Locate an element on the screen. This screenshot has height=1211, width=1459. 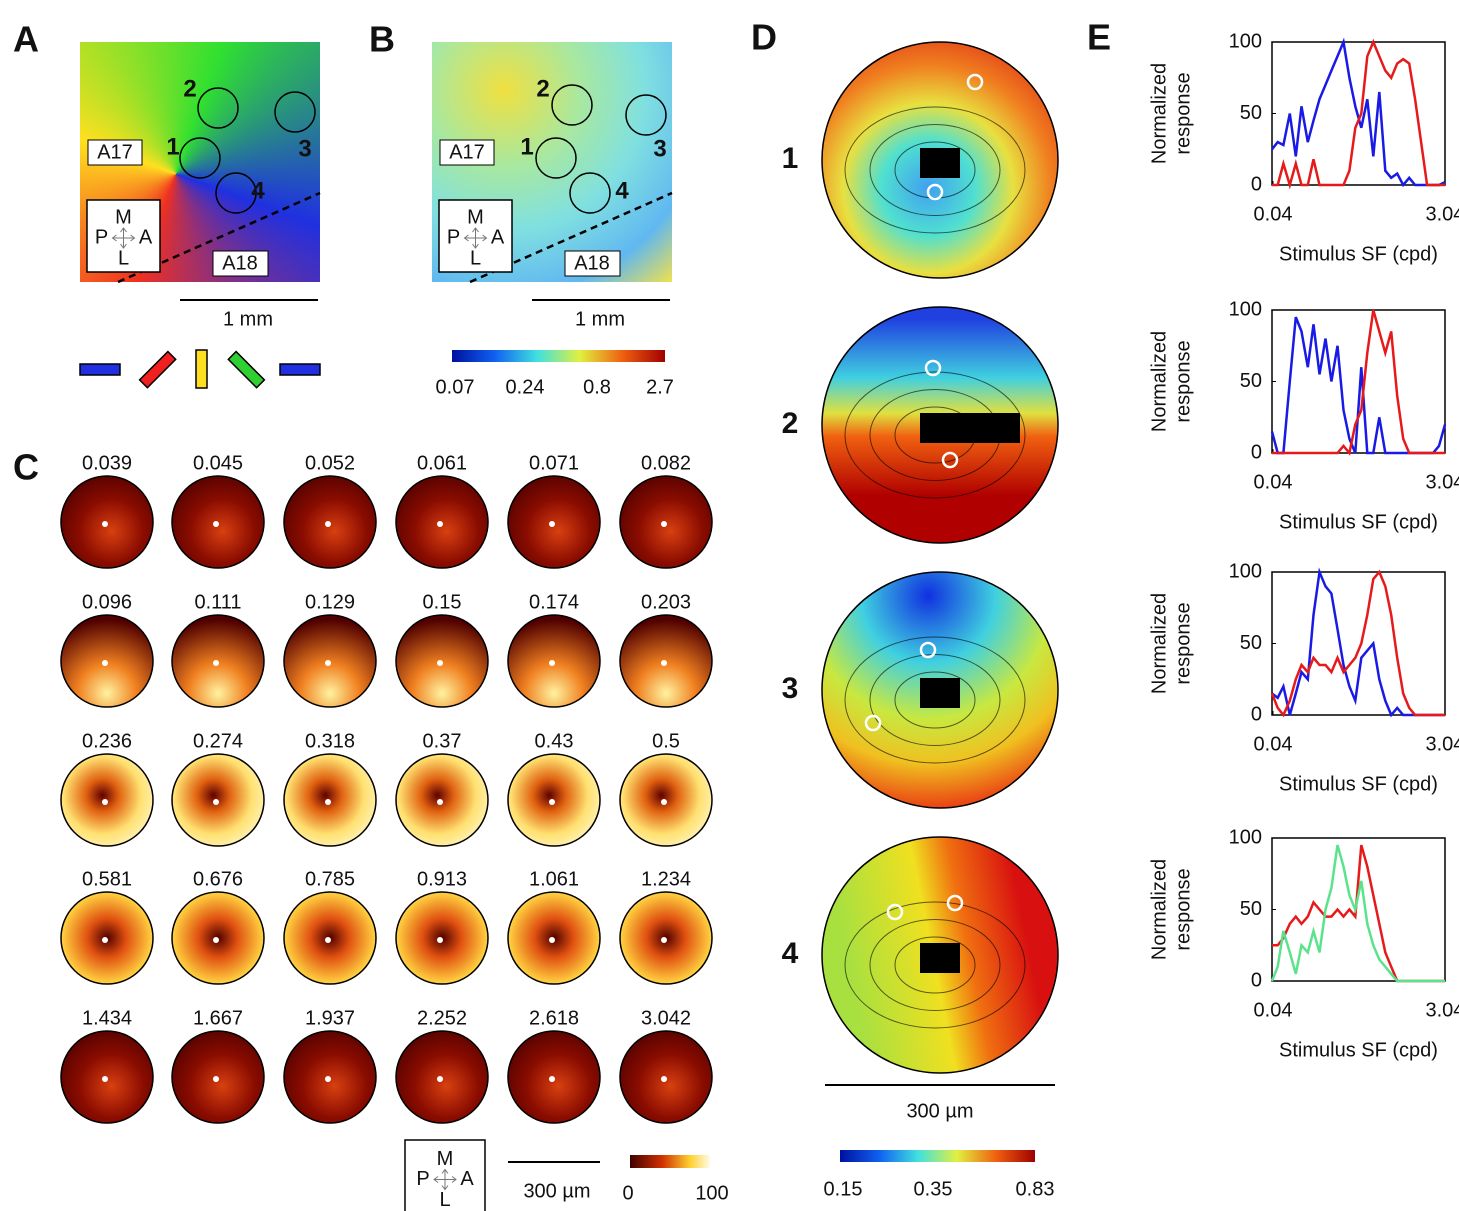
label: 0.082 is located at coordinates (666, 463).